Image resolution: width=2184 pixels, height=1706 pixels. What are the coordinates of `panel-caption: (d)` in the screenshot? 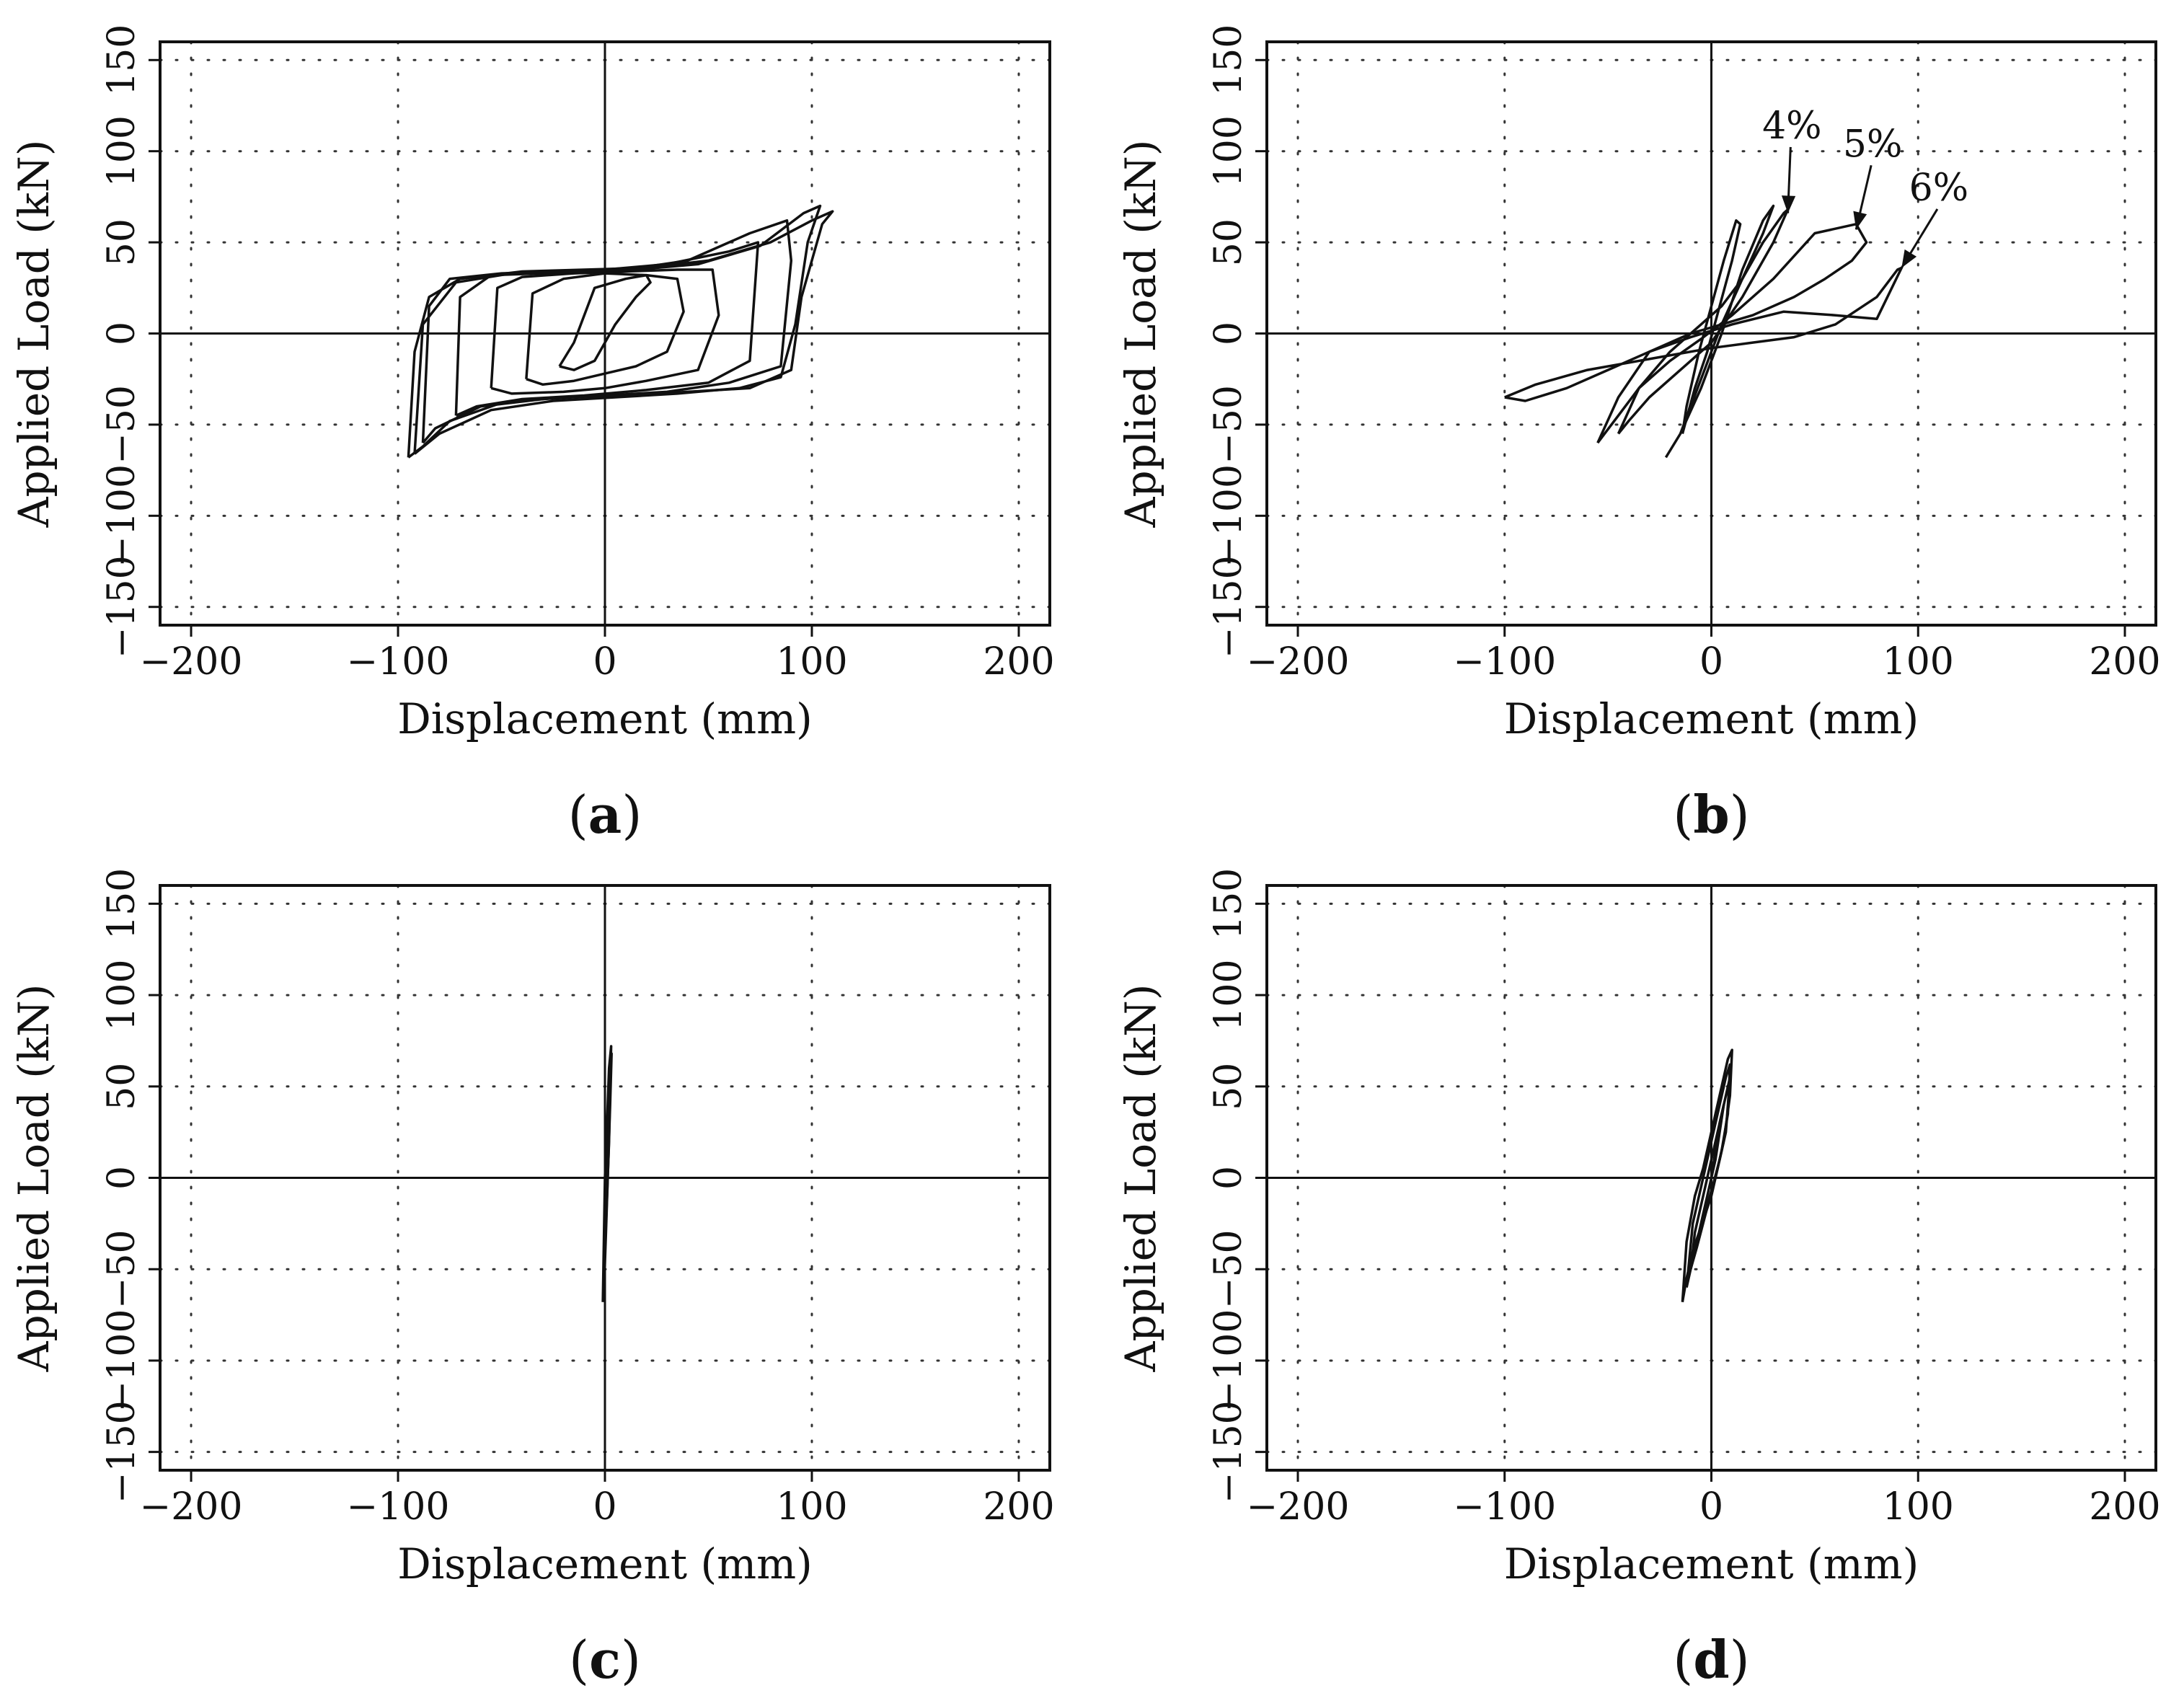 It's located at (1711, 1659).